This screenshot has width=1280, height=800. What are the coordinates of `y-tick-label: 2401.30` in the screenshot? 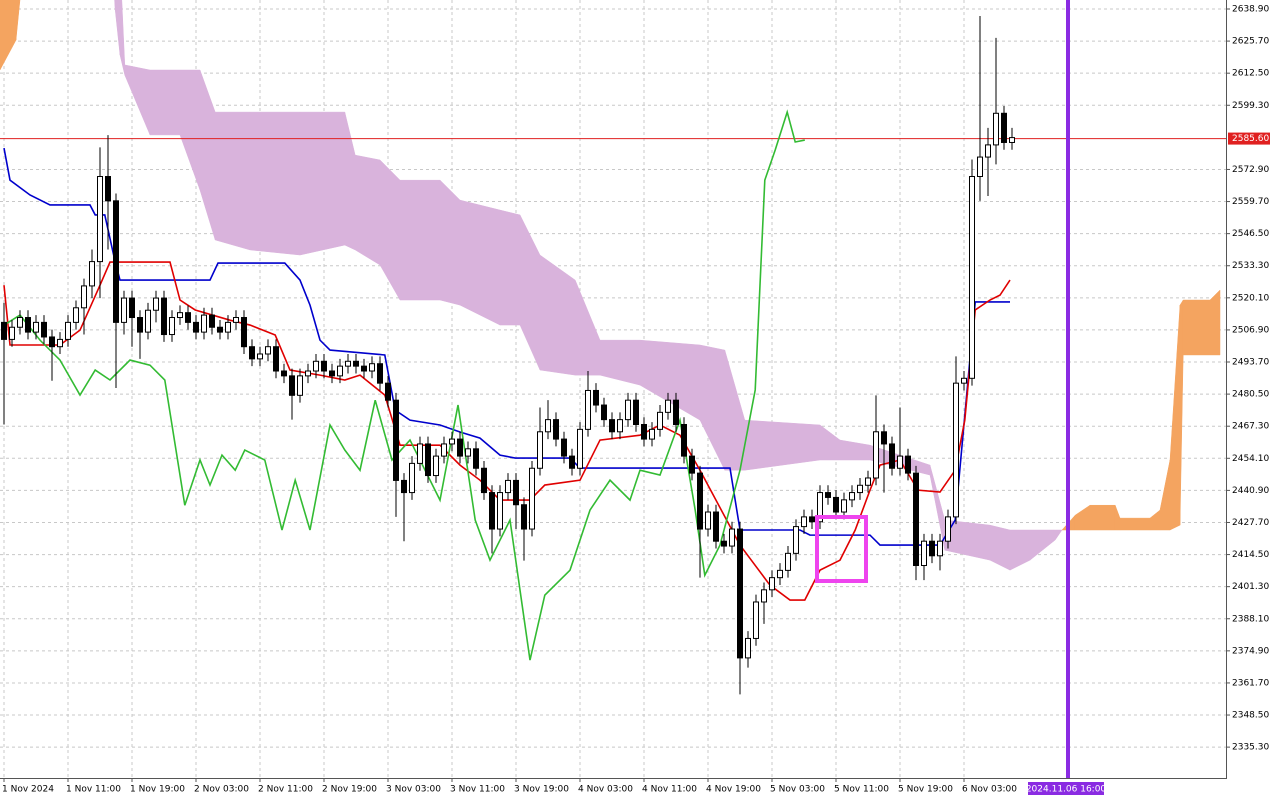 It's located at (1250, 587).